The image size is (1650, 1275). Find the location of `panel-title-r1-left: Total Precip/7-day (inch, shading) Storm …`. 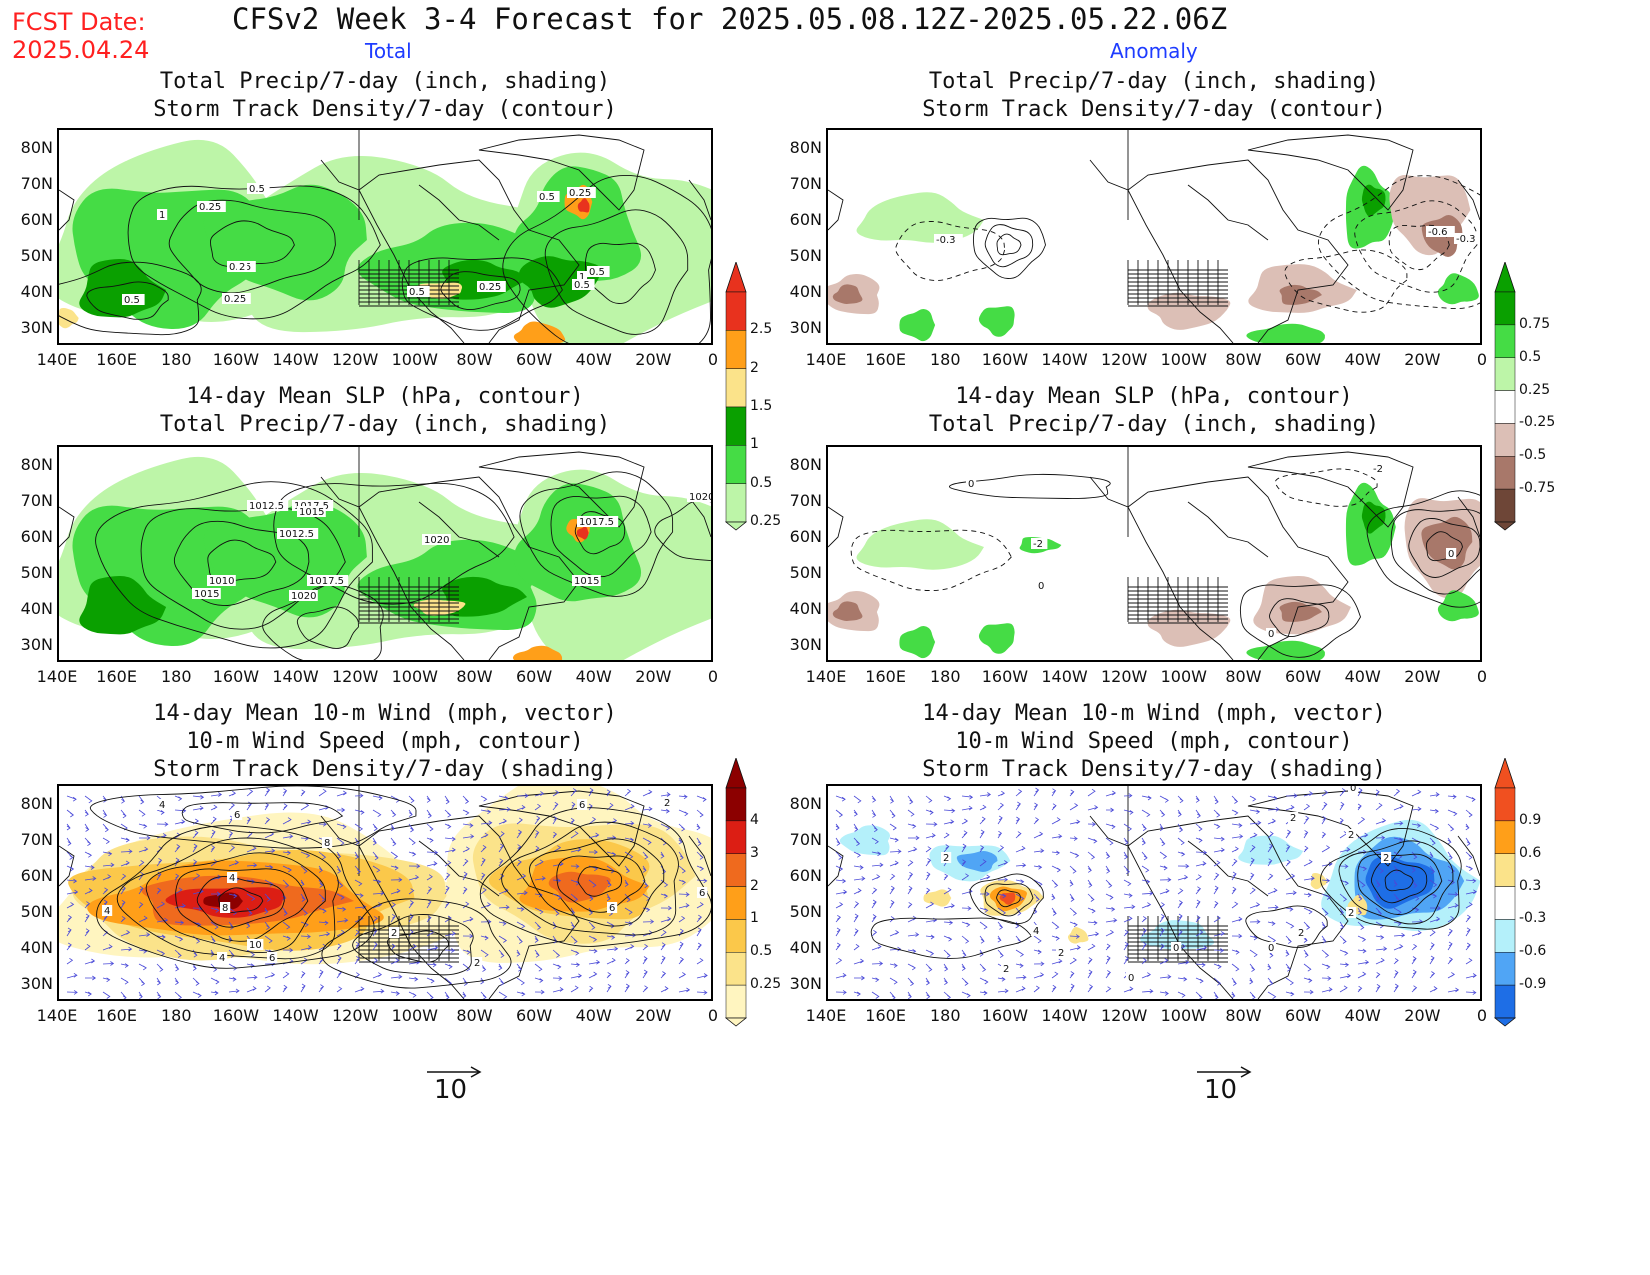

panel-title-r1-left: Total Precip/7-day (inch, shading) Storm … is located at coordinates (385, 95).